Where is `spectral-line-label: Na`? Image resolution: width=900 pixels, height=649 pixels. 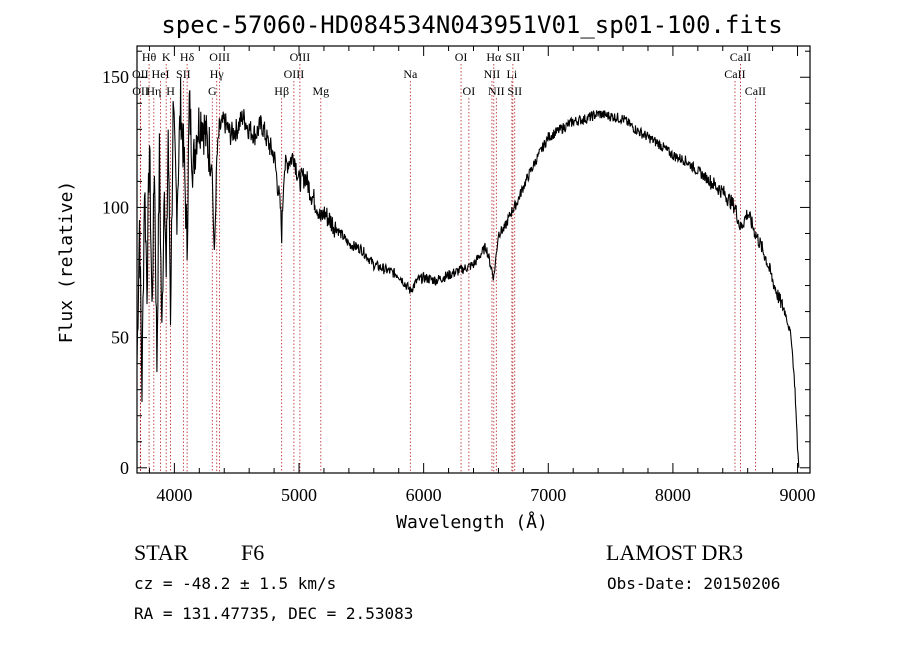
spectral-line-label: Na is located at coordinates (410, 74).